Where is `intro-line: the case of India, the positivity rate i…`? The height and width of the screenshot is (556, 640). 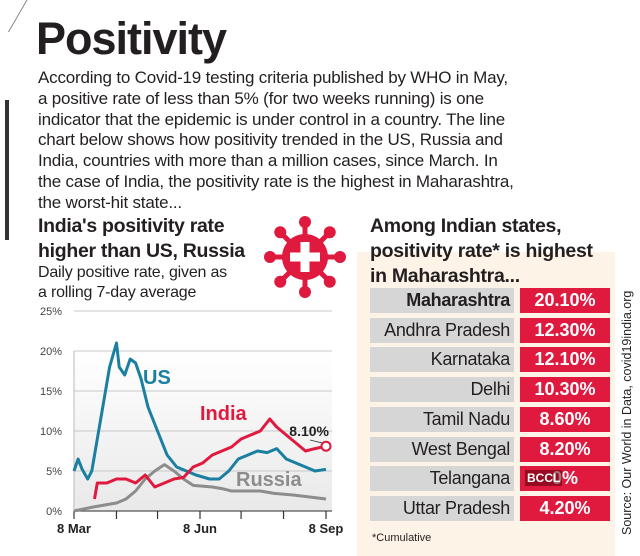
intro-line: the case of India, the positivity rate i… is located at coordinates (276, 181).